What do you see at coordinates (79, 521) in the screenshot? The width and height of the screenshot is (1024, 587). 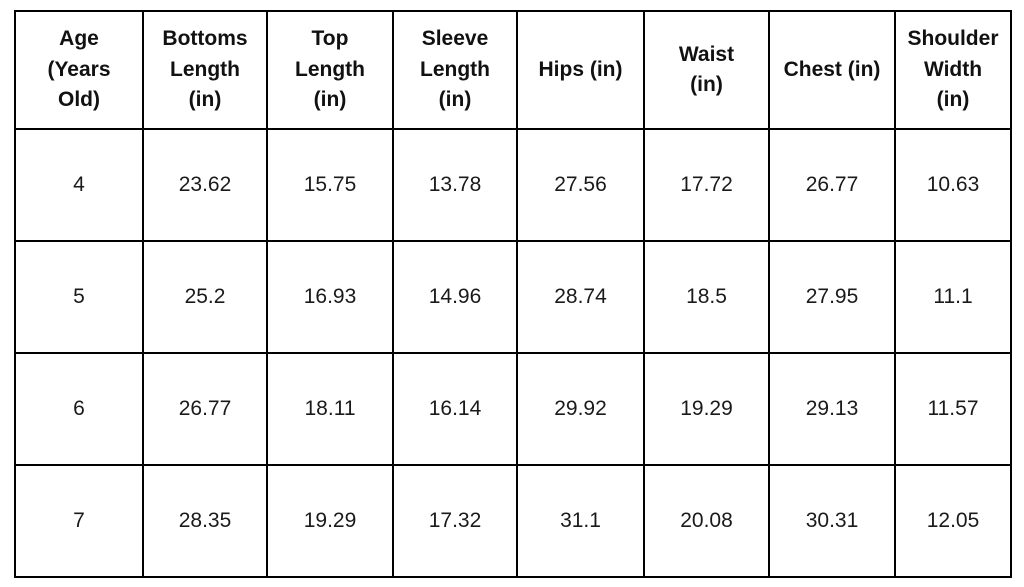 I see `cell-age: 7` at bounding box center [79, 521].